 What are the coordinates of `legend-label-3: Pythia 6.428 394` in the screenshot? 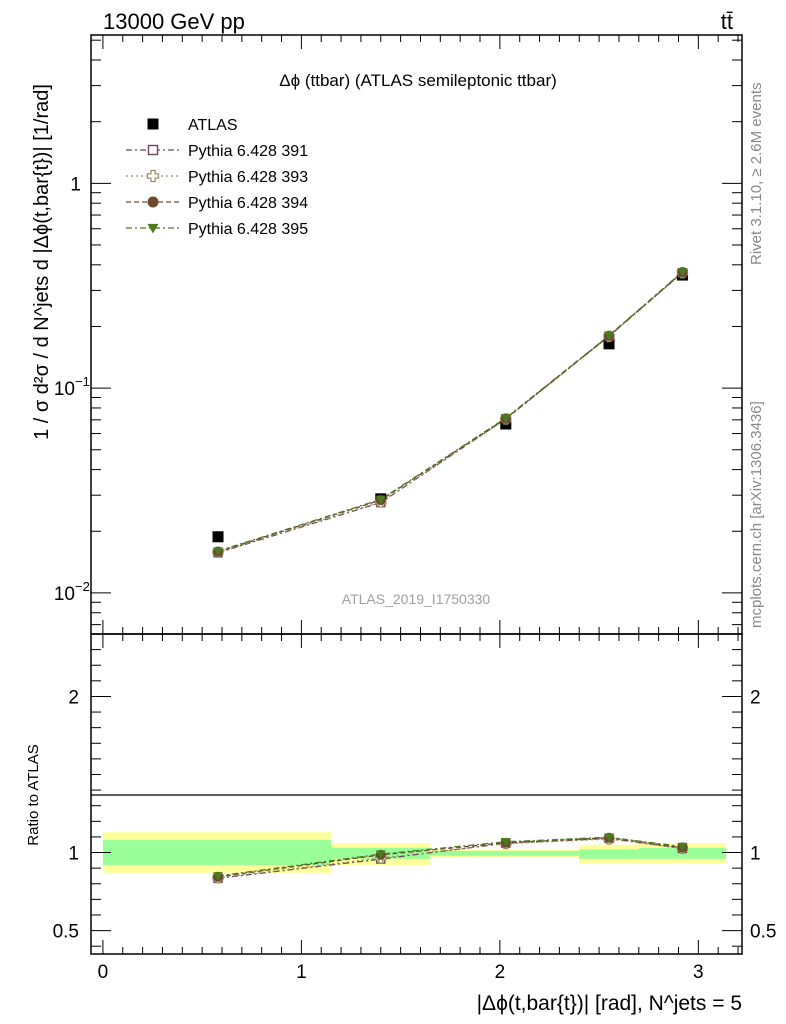 It's located at (248, 203).